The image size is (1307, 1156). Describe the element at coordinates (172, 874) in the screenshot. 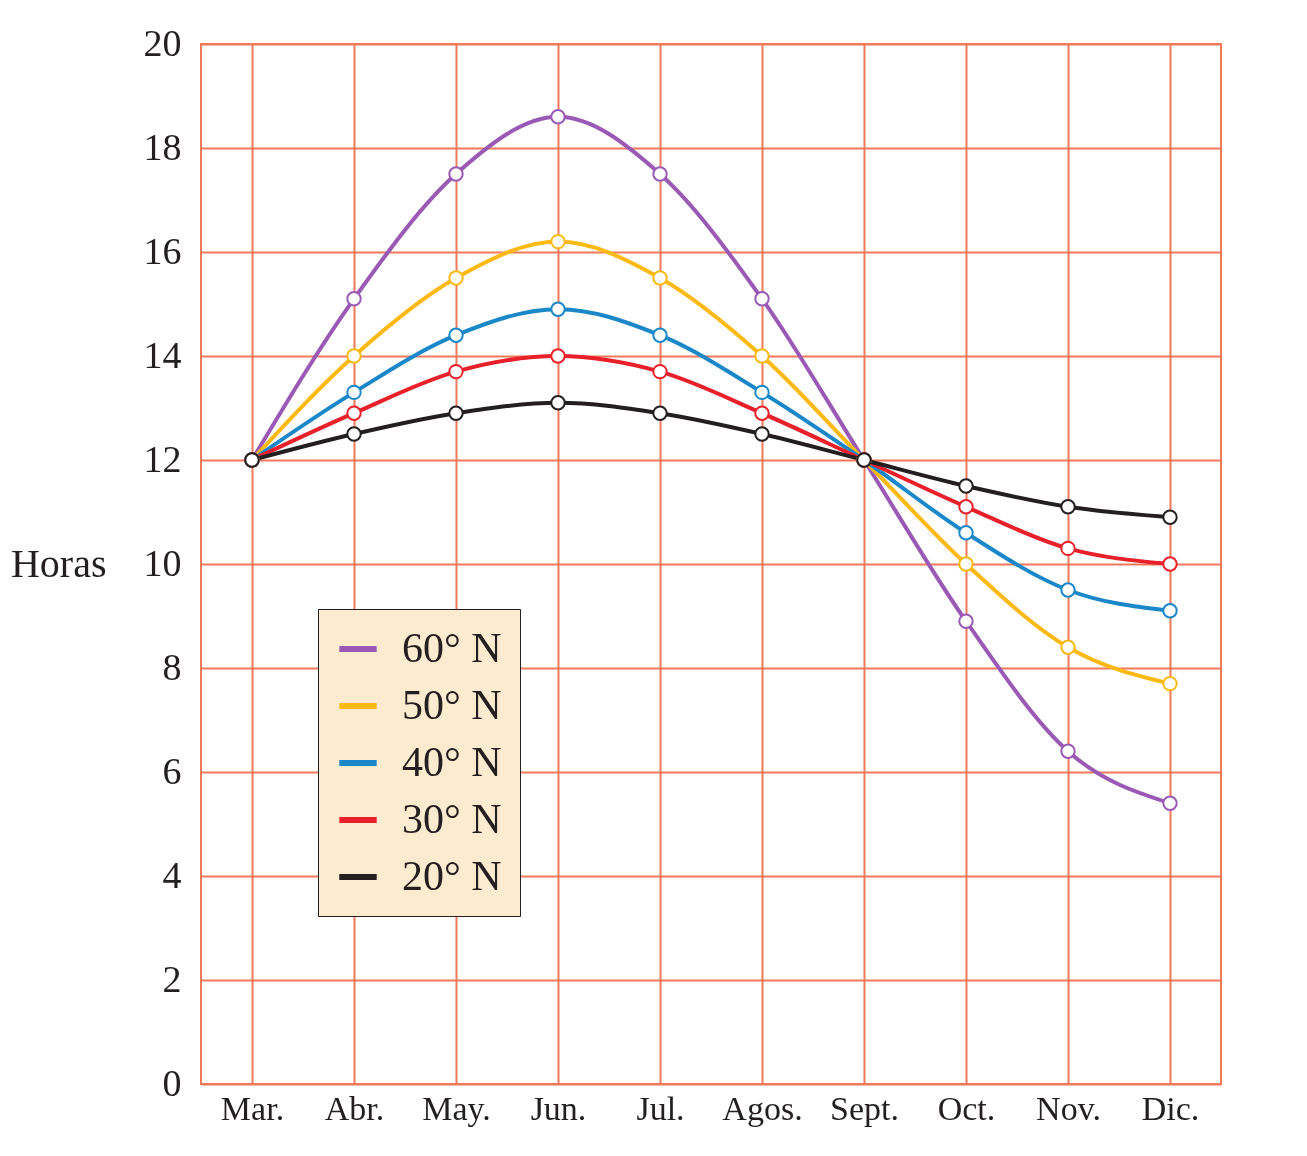

I see `y-tick-label: 4` at that location.